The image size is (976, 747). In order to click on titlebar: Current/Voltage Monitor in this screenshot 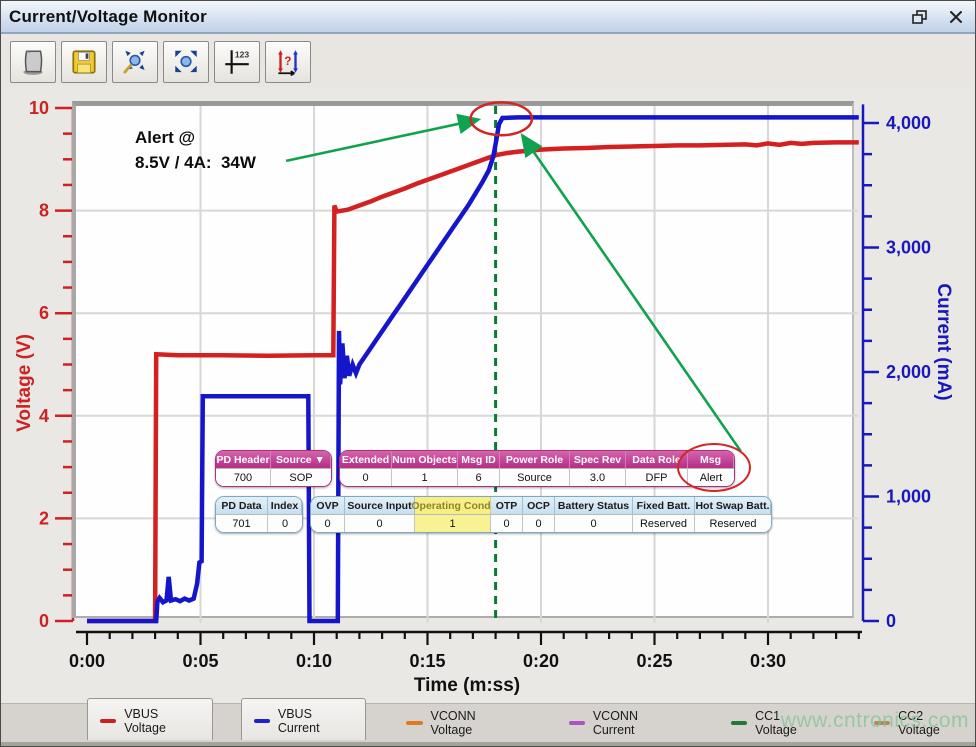, I will do `click(488, 17)`.